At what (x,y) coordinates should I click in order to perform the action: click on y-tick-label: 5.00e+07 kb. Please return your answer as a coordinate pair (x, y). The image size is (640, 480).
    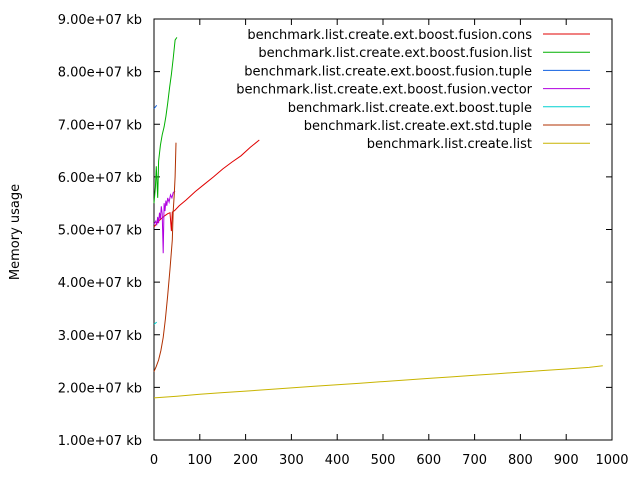
    Looking at the image, I should click on (100, 231).